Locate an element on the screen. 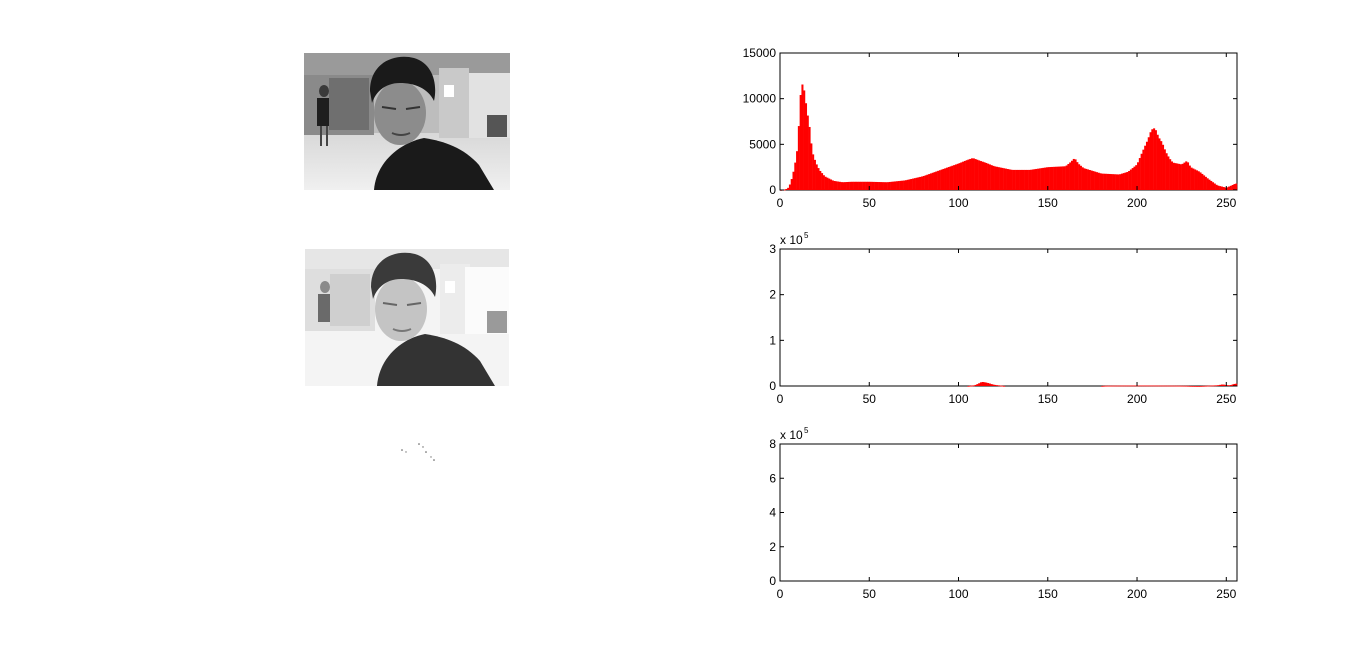  y-tick-label: 8 is located at coordinates (772, 444).